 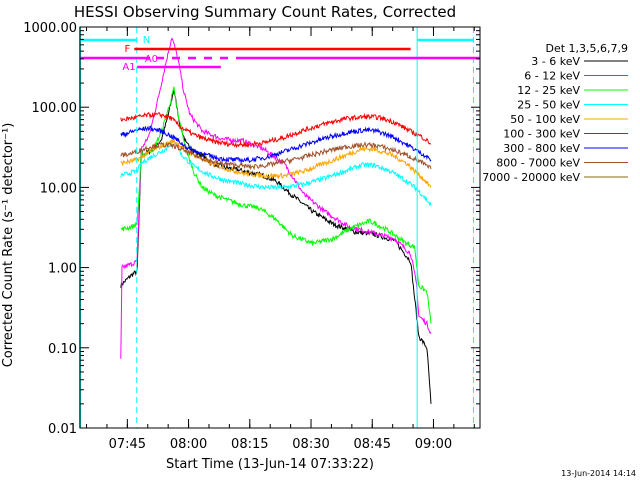 I want to click on legend-label-5: 100 - 300 keV, so click(x=541, y=134).